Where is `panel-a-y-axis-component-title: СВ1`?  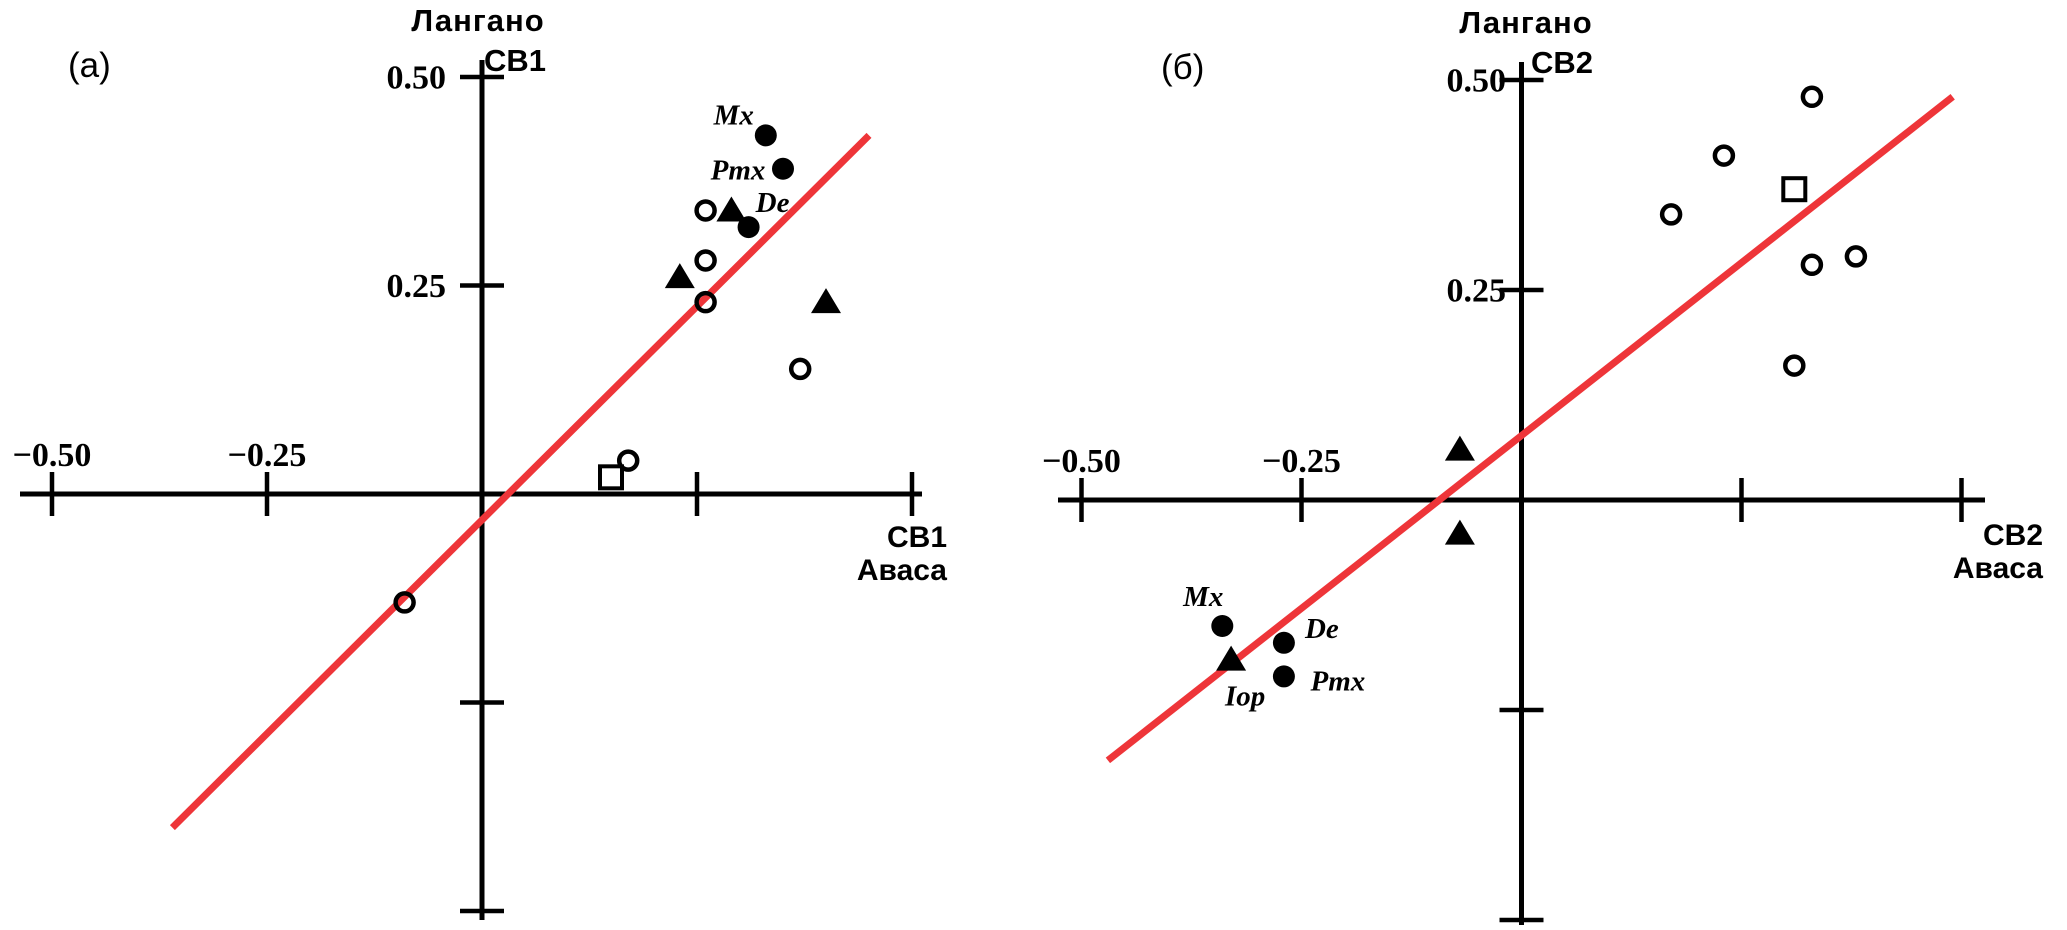 panel-a-y-axis-component-title: СВ1 is located at coordinates (515, 60).